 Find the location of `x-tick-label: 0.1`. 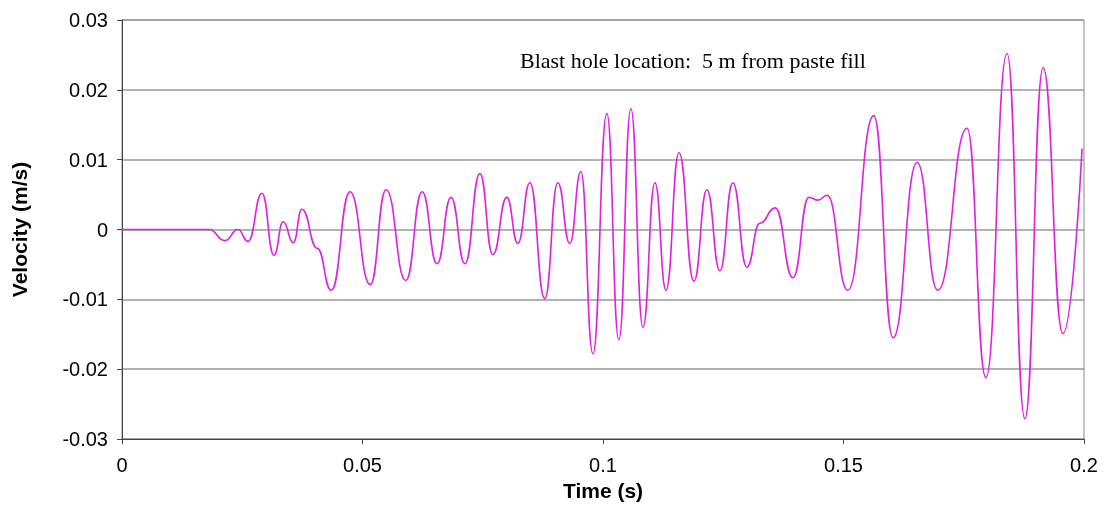

x-tick-label: 0.1 is located at coordinates (603, 465).